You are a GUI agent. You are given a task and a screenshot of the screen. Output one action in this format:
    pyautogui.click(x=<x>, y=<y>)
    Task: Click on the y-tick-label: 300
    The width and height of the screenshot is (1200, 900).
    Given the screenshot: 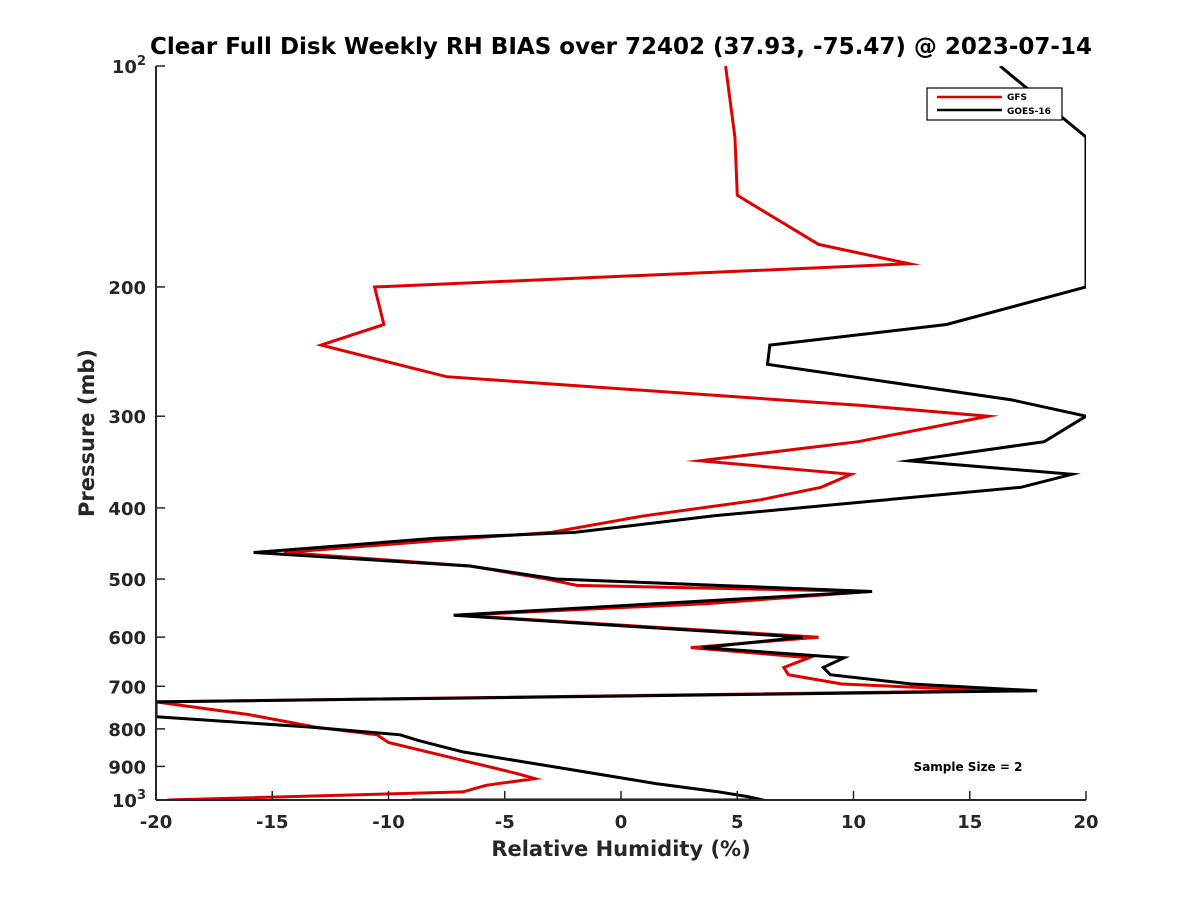 What is the action you would take?
    pyautogui.click(x=127, y=417)
    